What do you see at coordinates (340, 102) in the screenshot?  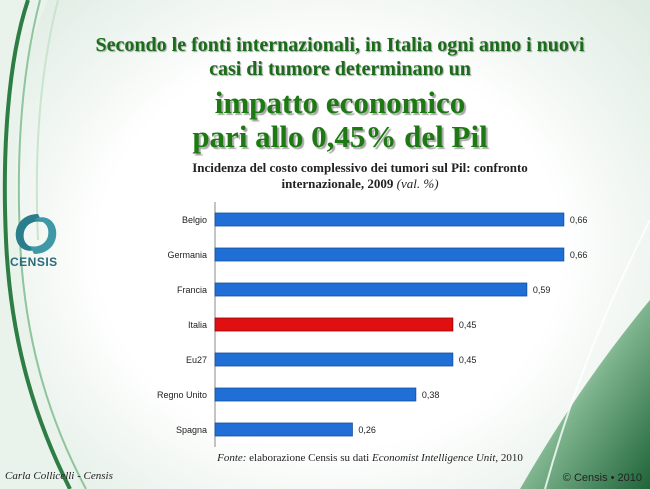 I see `slide-headline-line-1: impatto economico` at bounding box center [340, 102].